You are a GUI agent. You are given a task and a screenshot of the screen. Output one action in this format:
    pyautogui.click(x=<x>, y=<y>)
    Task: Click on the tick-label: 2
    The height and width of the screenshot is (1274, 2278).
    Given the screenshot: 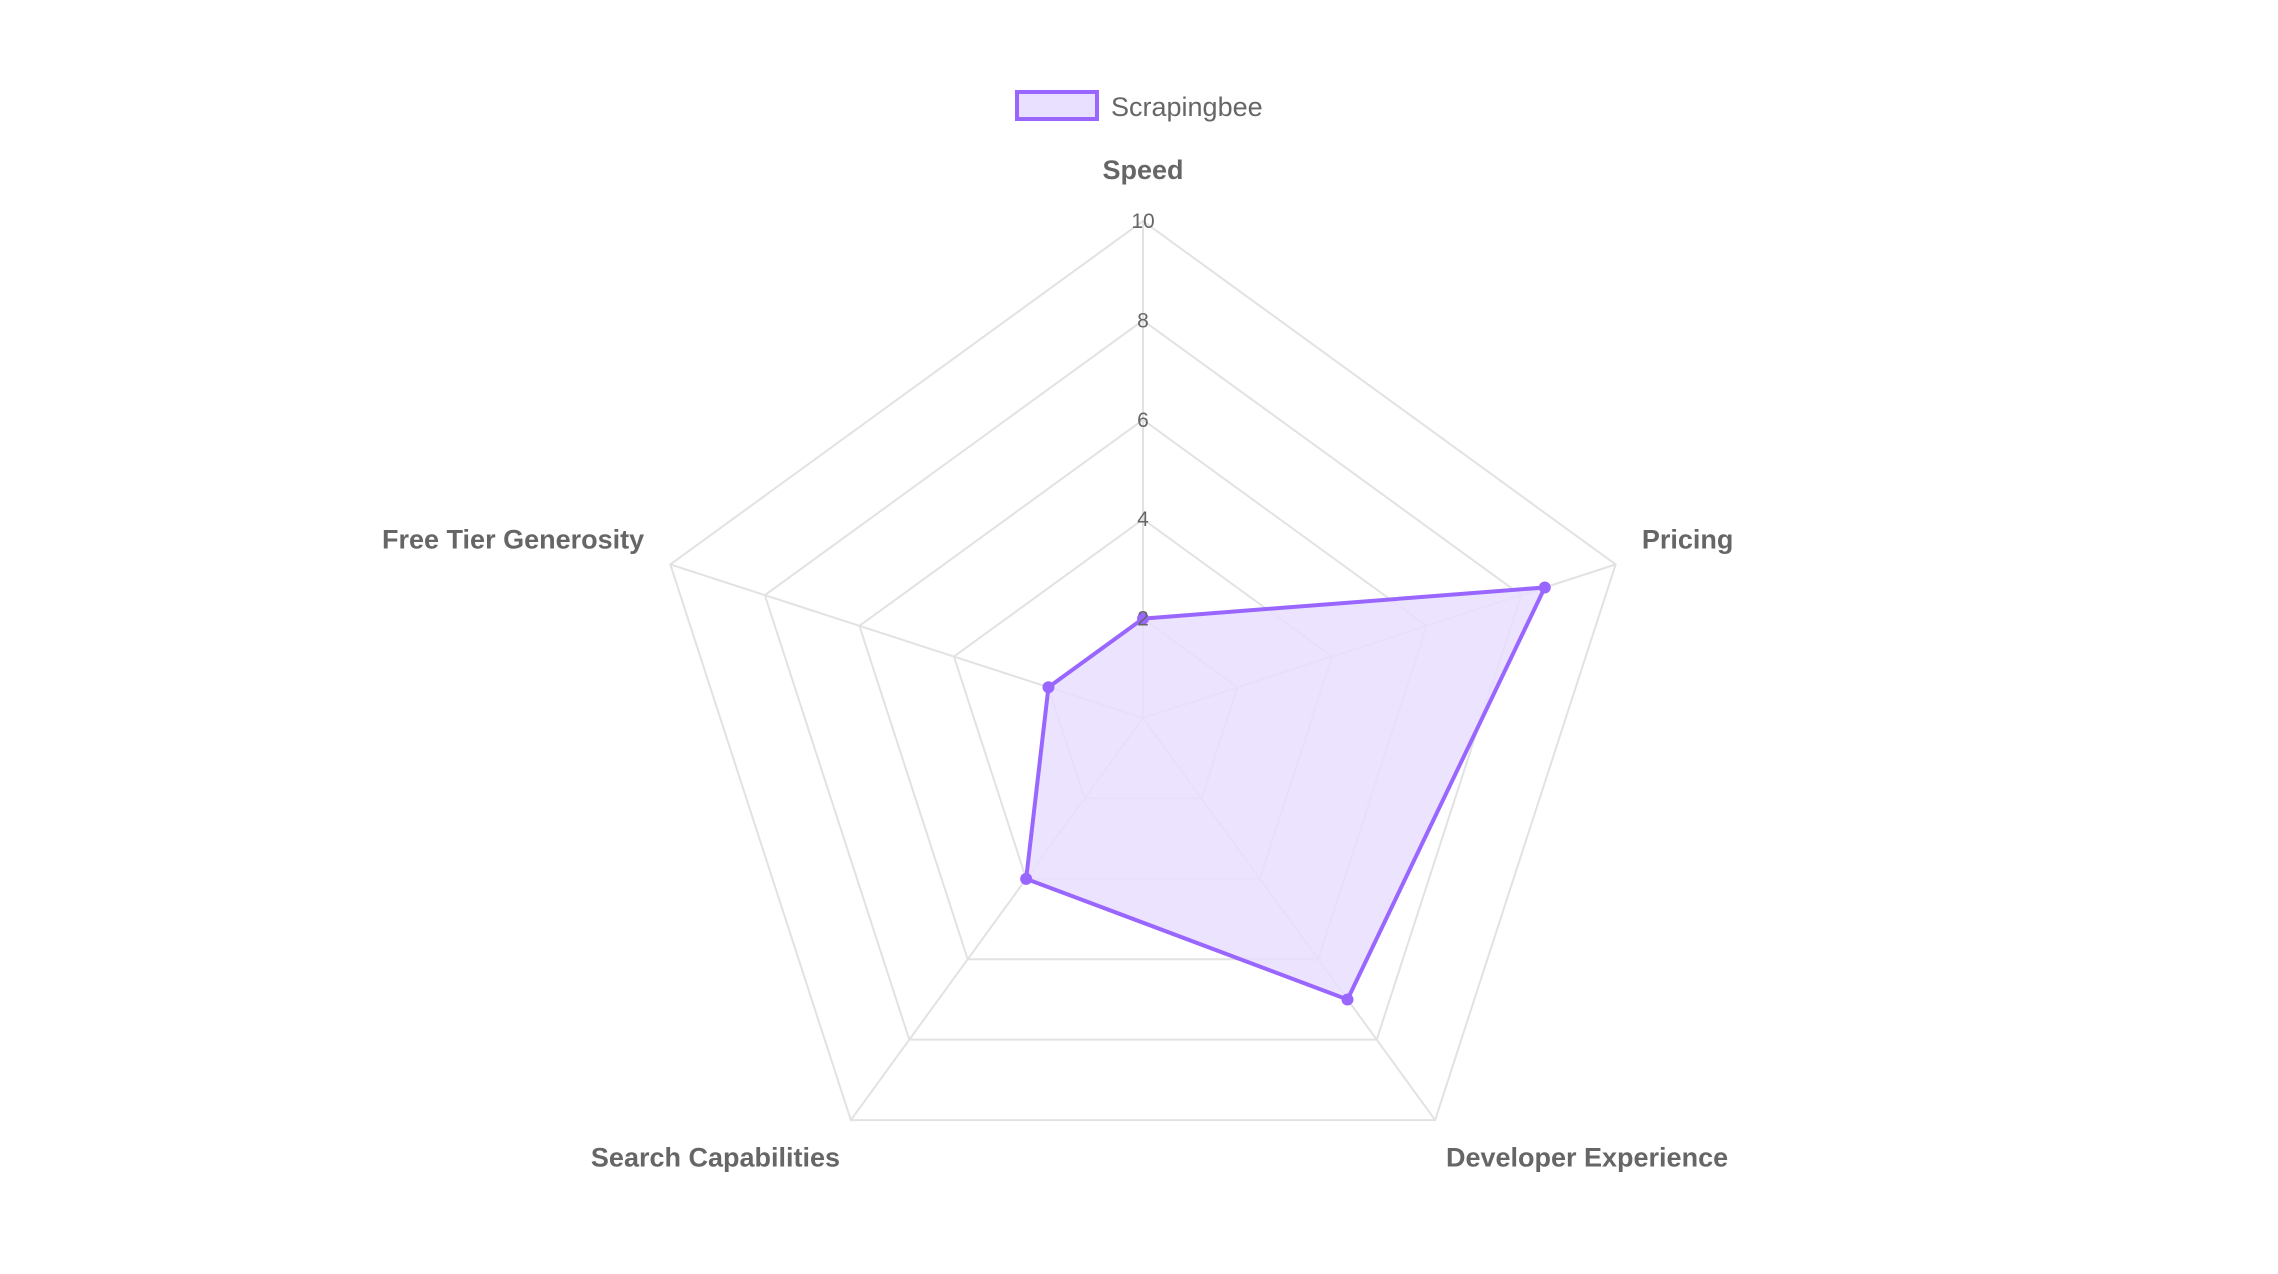 What is the action you would take?
    pyautogui.click(x=1143, y=619)
    